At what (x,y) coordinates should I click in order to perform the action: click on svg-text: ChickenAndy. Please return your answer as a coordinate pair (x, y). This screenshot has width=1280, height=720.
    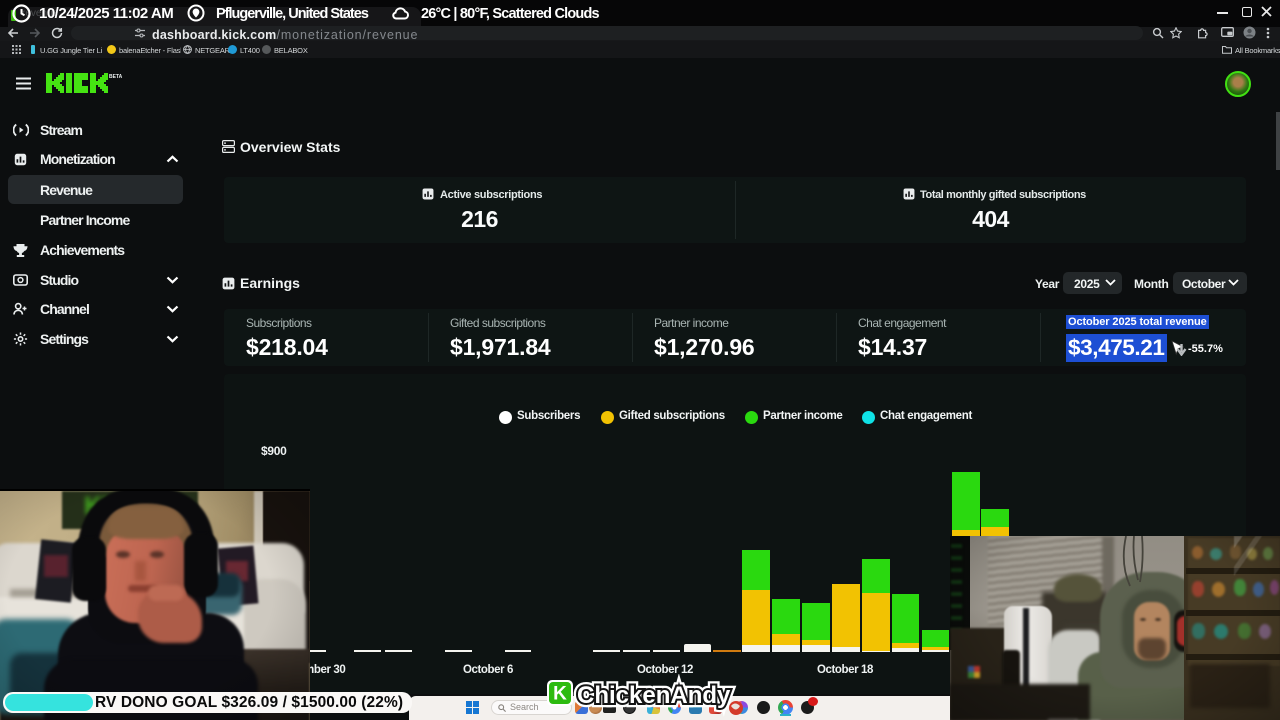
    Looking at the image, I should click on (654, 695).